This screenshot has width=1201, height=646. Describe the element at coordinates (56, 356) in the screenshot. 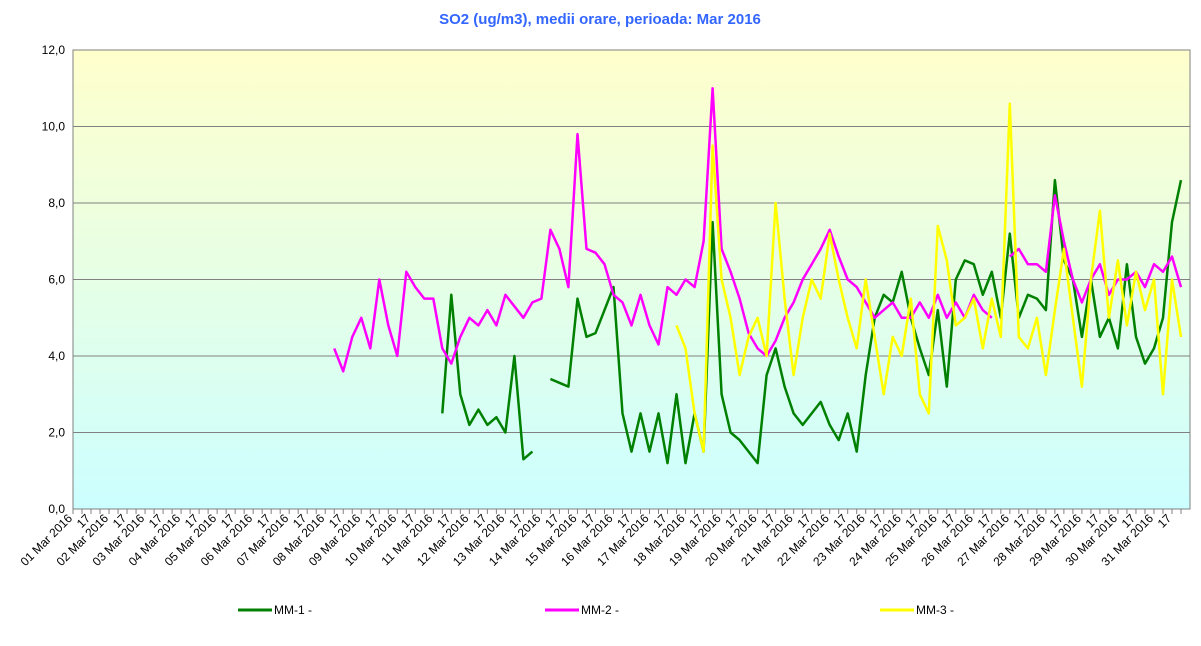

I see `y-tick-label: 4,0` at that location.